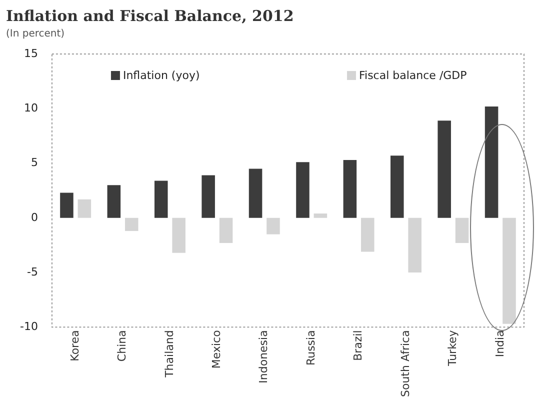 This screenshot has width=538, height=404. Describe the element at coordinates (34, 163) in the screenshot. I see `y-tick-label: 5` at that location.